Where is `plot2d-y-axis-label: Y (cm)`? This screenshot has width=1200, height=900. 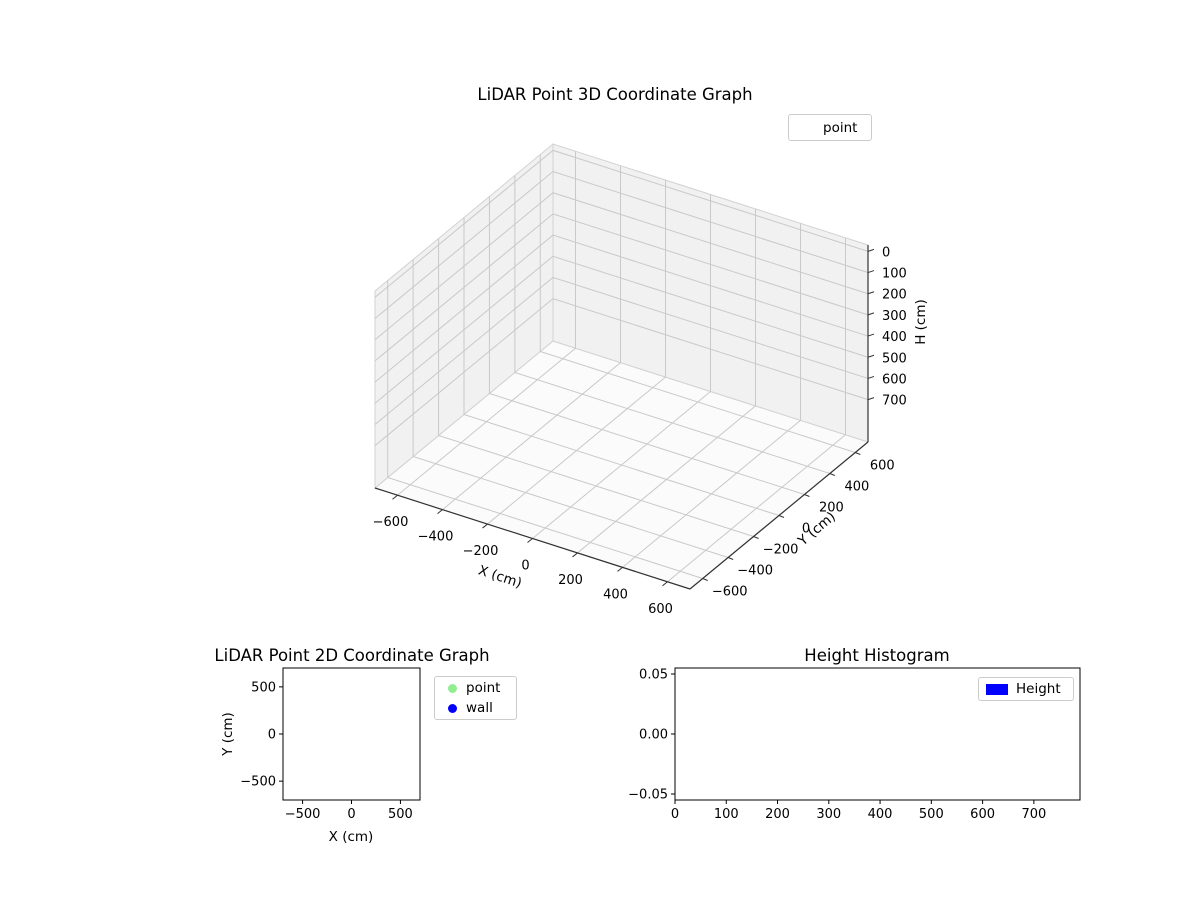 plot2d-y-axis-label: Y (cm) is located at coordinates (228, 734).